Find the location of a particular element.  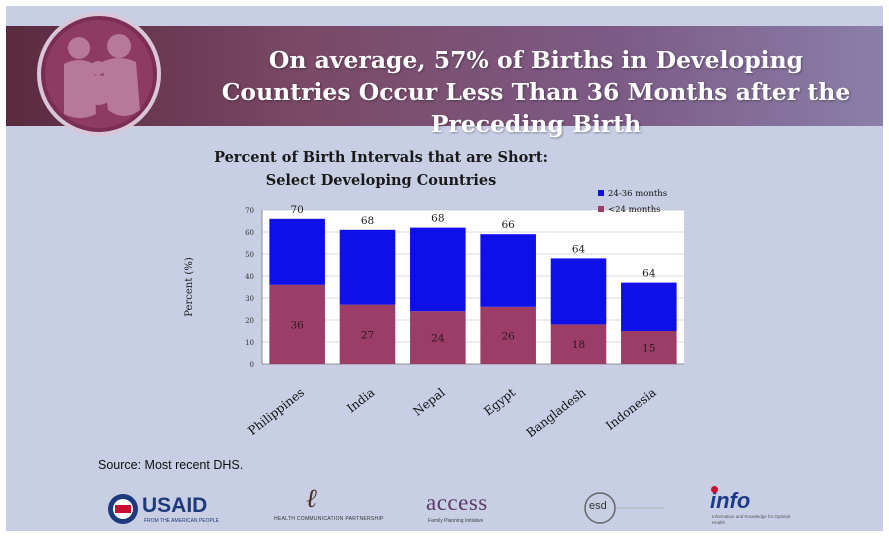

usaid-logo: USAID FROM THE AMERICAN PEOPLE is located at coordinates (171, 509).